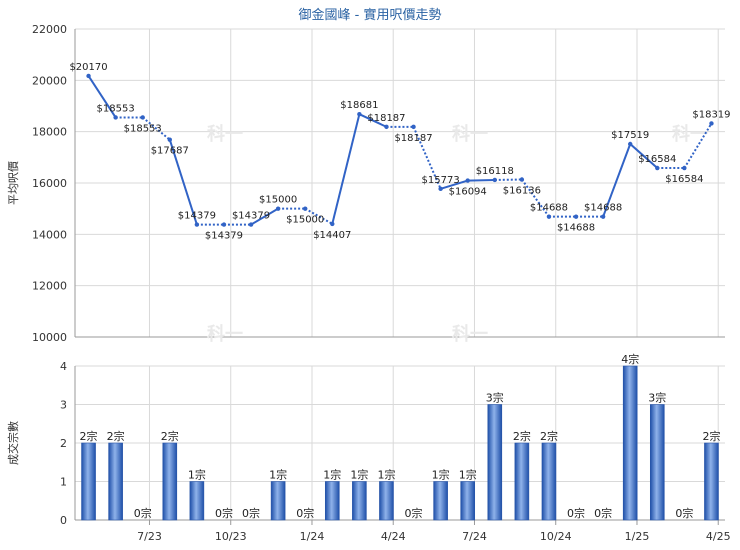  I want to click on data-label: $15773, so click(441, 180).